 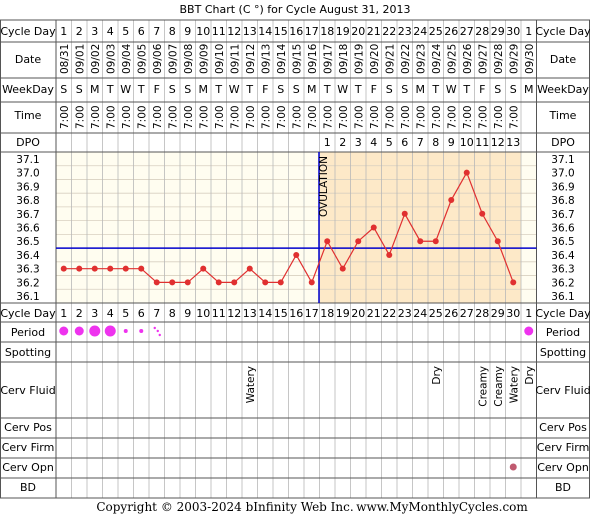 What do you see at coordinates (562, 313) in the screenshot?
I see `label-cycle-day-bottom-right: Cycle Day` at bounding box center [562, 313].